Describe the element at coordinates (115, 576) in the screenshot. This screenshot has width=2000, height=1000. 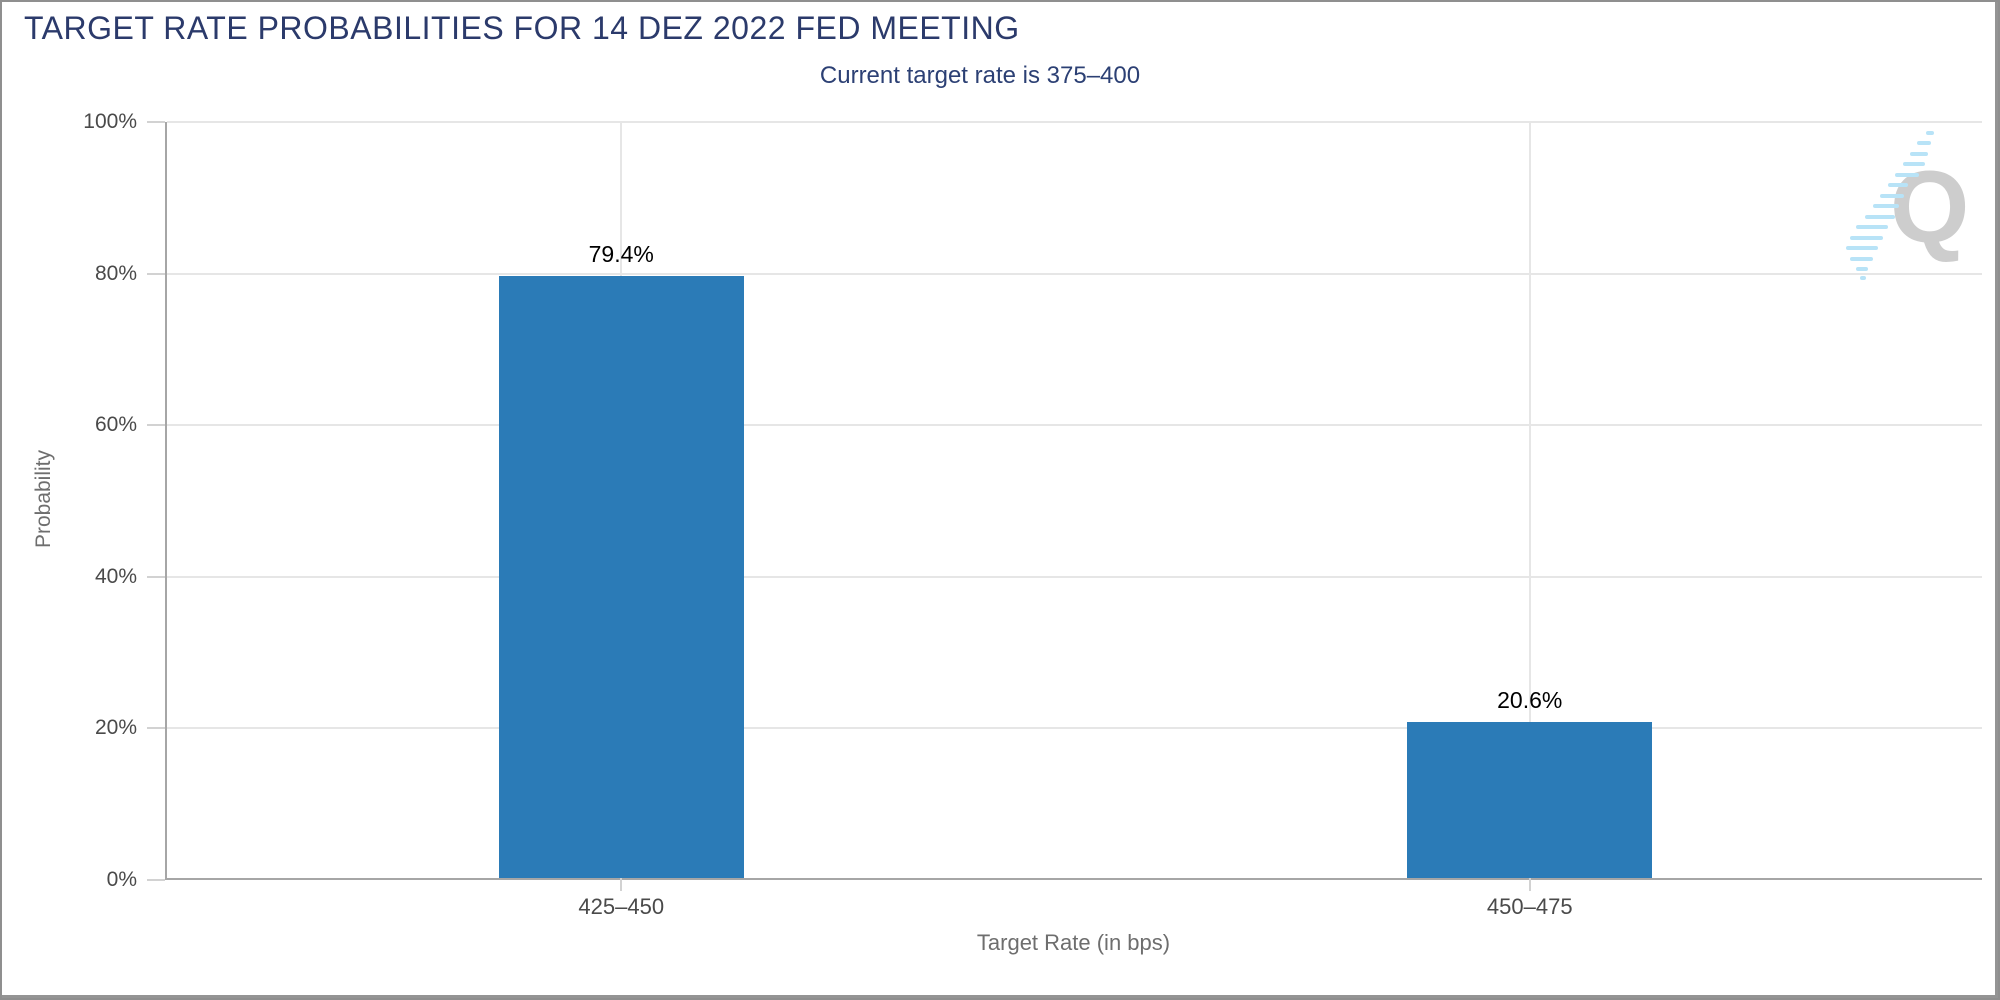
I see `y-tick-label: 40%` at that location.